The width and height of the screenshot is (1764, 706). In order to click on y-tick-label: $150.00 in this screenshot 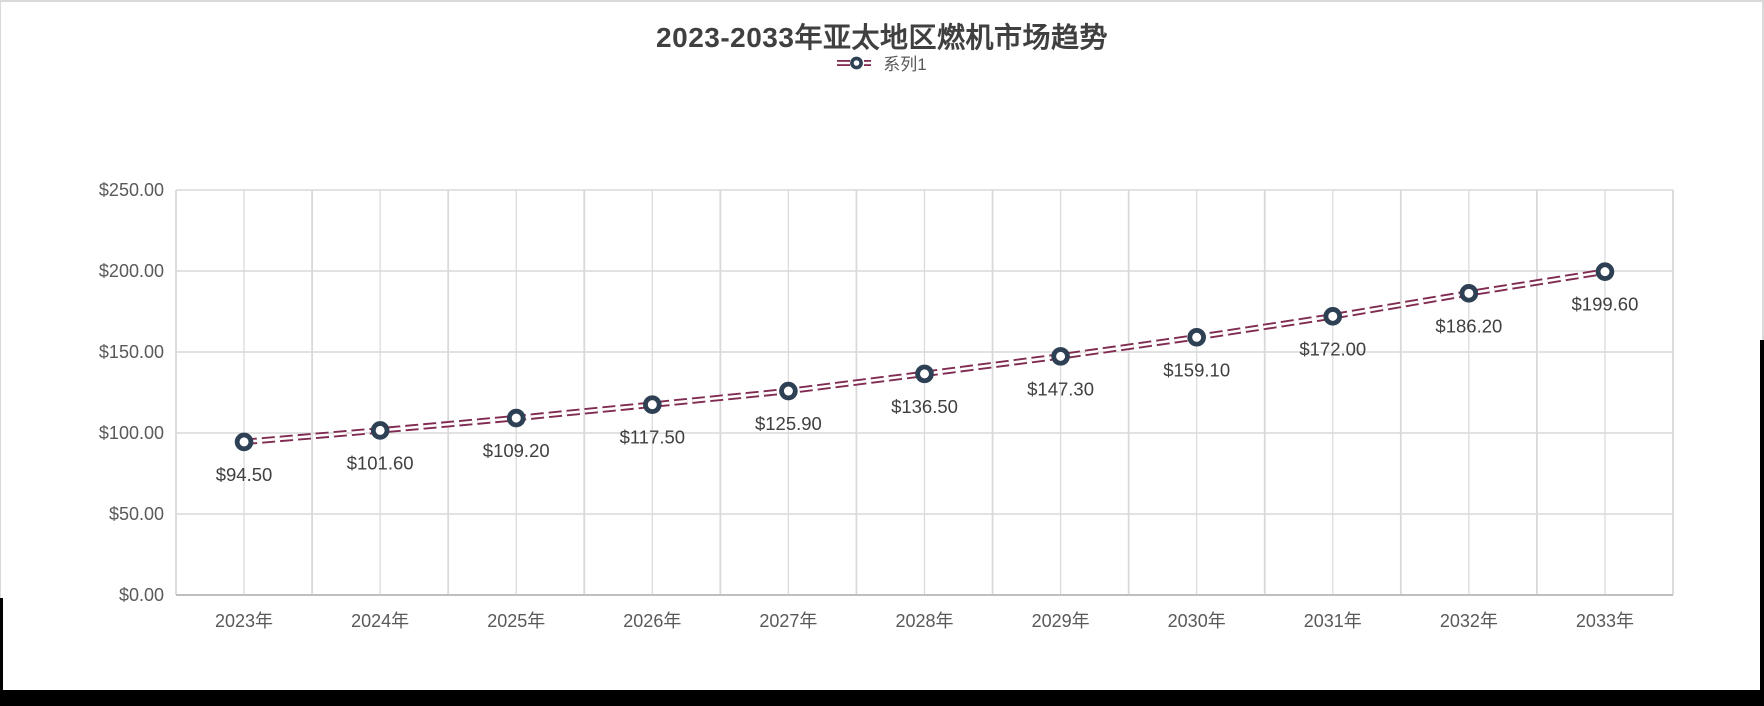, I will do `click(131, 352)`.